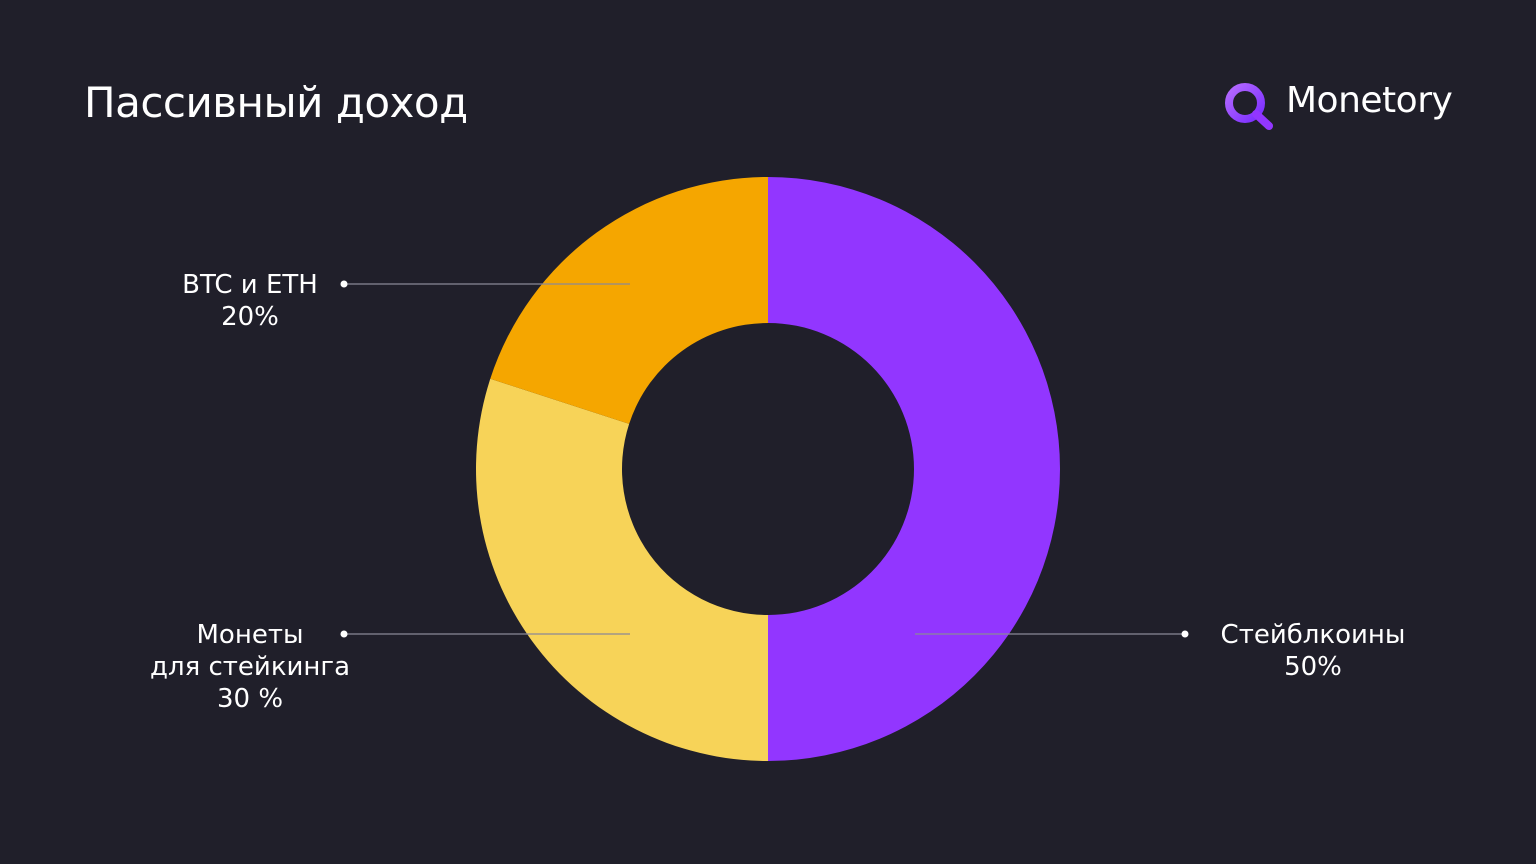  Describe the element at coordinates (250, 301) in the screenshot. I see `slice-label: BTC и ETH 20%` at that location.